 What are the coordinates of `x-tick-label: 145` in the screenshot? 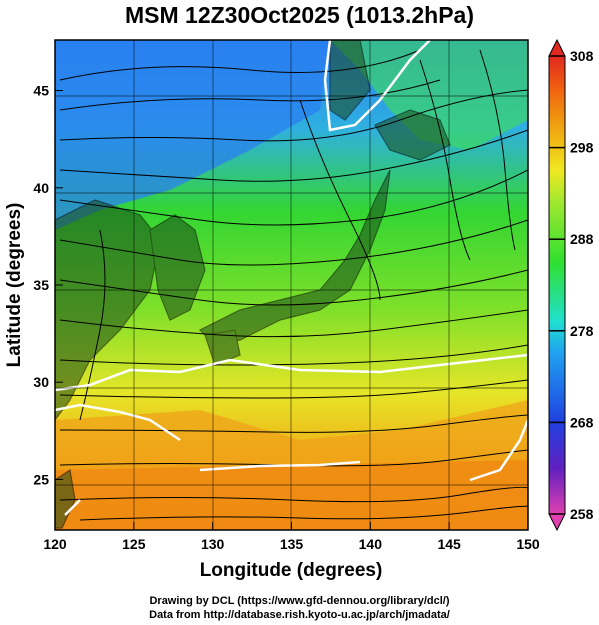 It's located at (449, 544).